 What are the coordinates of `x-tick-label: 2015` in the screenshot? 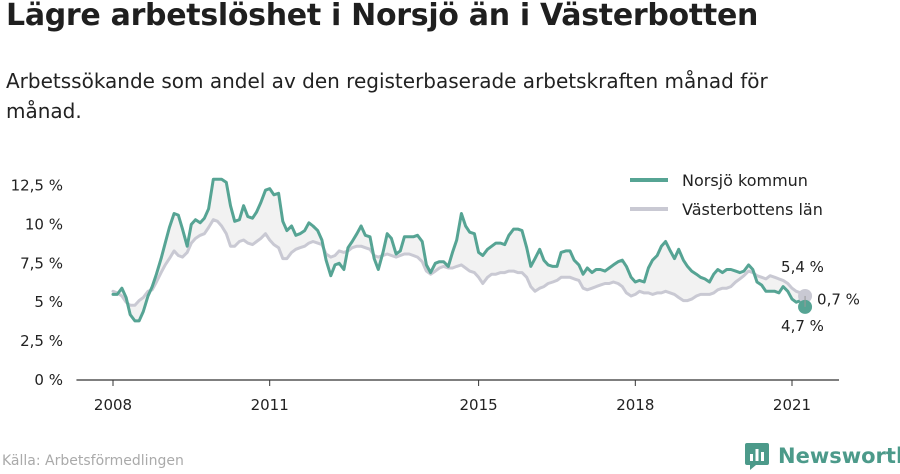 It's located at (479, 405).